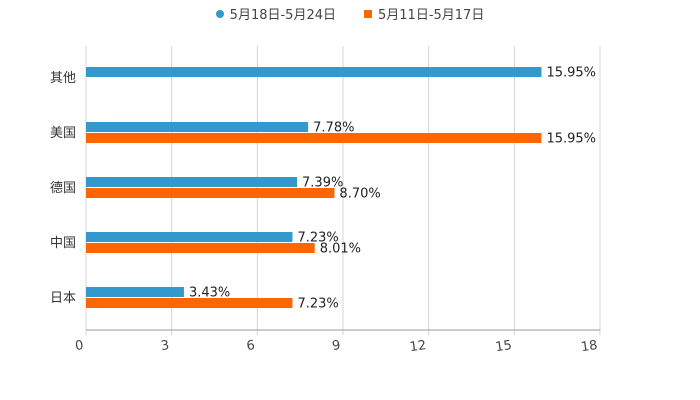  Describe the element at coordinates (333, 128) in the screenshot. I see `data-label-series-1-2: 7.78%` at that location.